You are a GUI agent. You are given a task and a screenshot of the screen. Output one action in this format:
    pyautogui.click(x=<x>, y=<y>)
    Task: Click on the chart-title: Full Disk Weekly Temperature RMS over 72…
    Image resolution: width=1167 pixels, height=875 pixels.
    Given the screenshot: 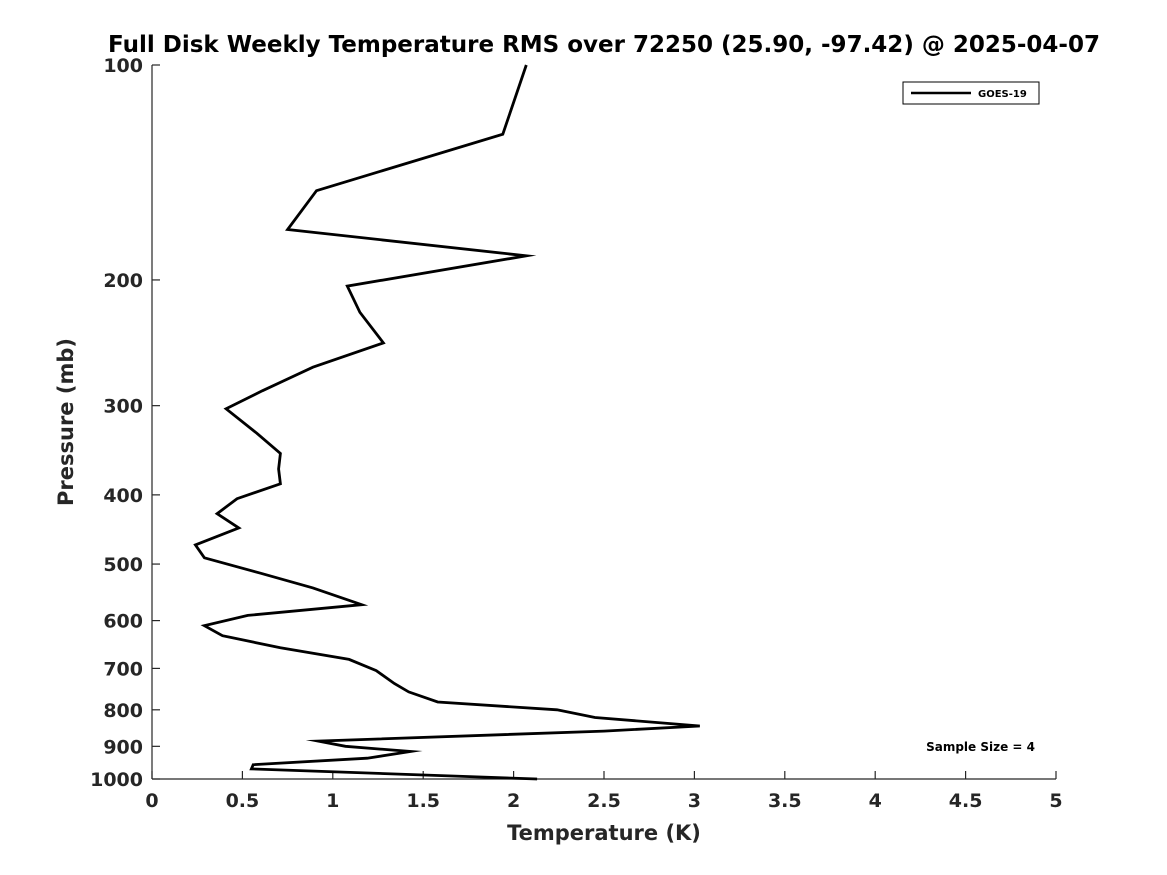 What is the action you would take?
    pyautogui.click(x=604, y=45)
    